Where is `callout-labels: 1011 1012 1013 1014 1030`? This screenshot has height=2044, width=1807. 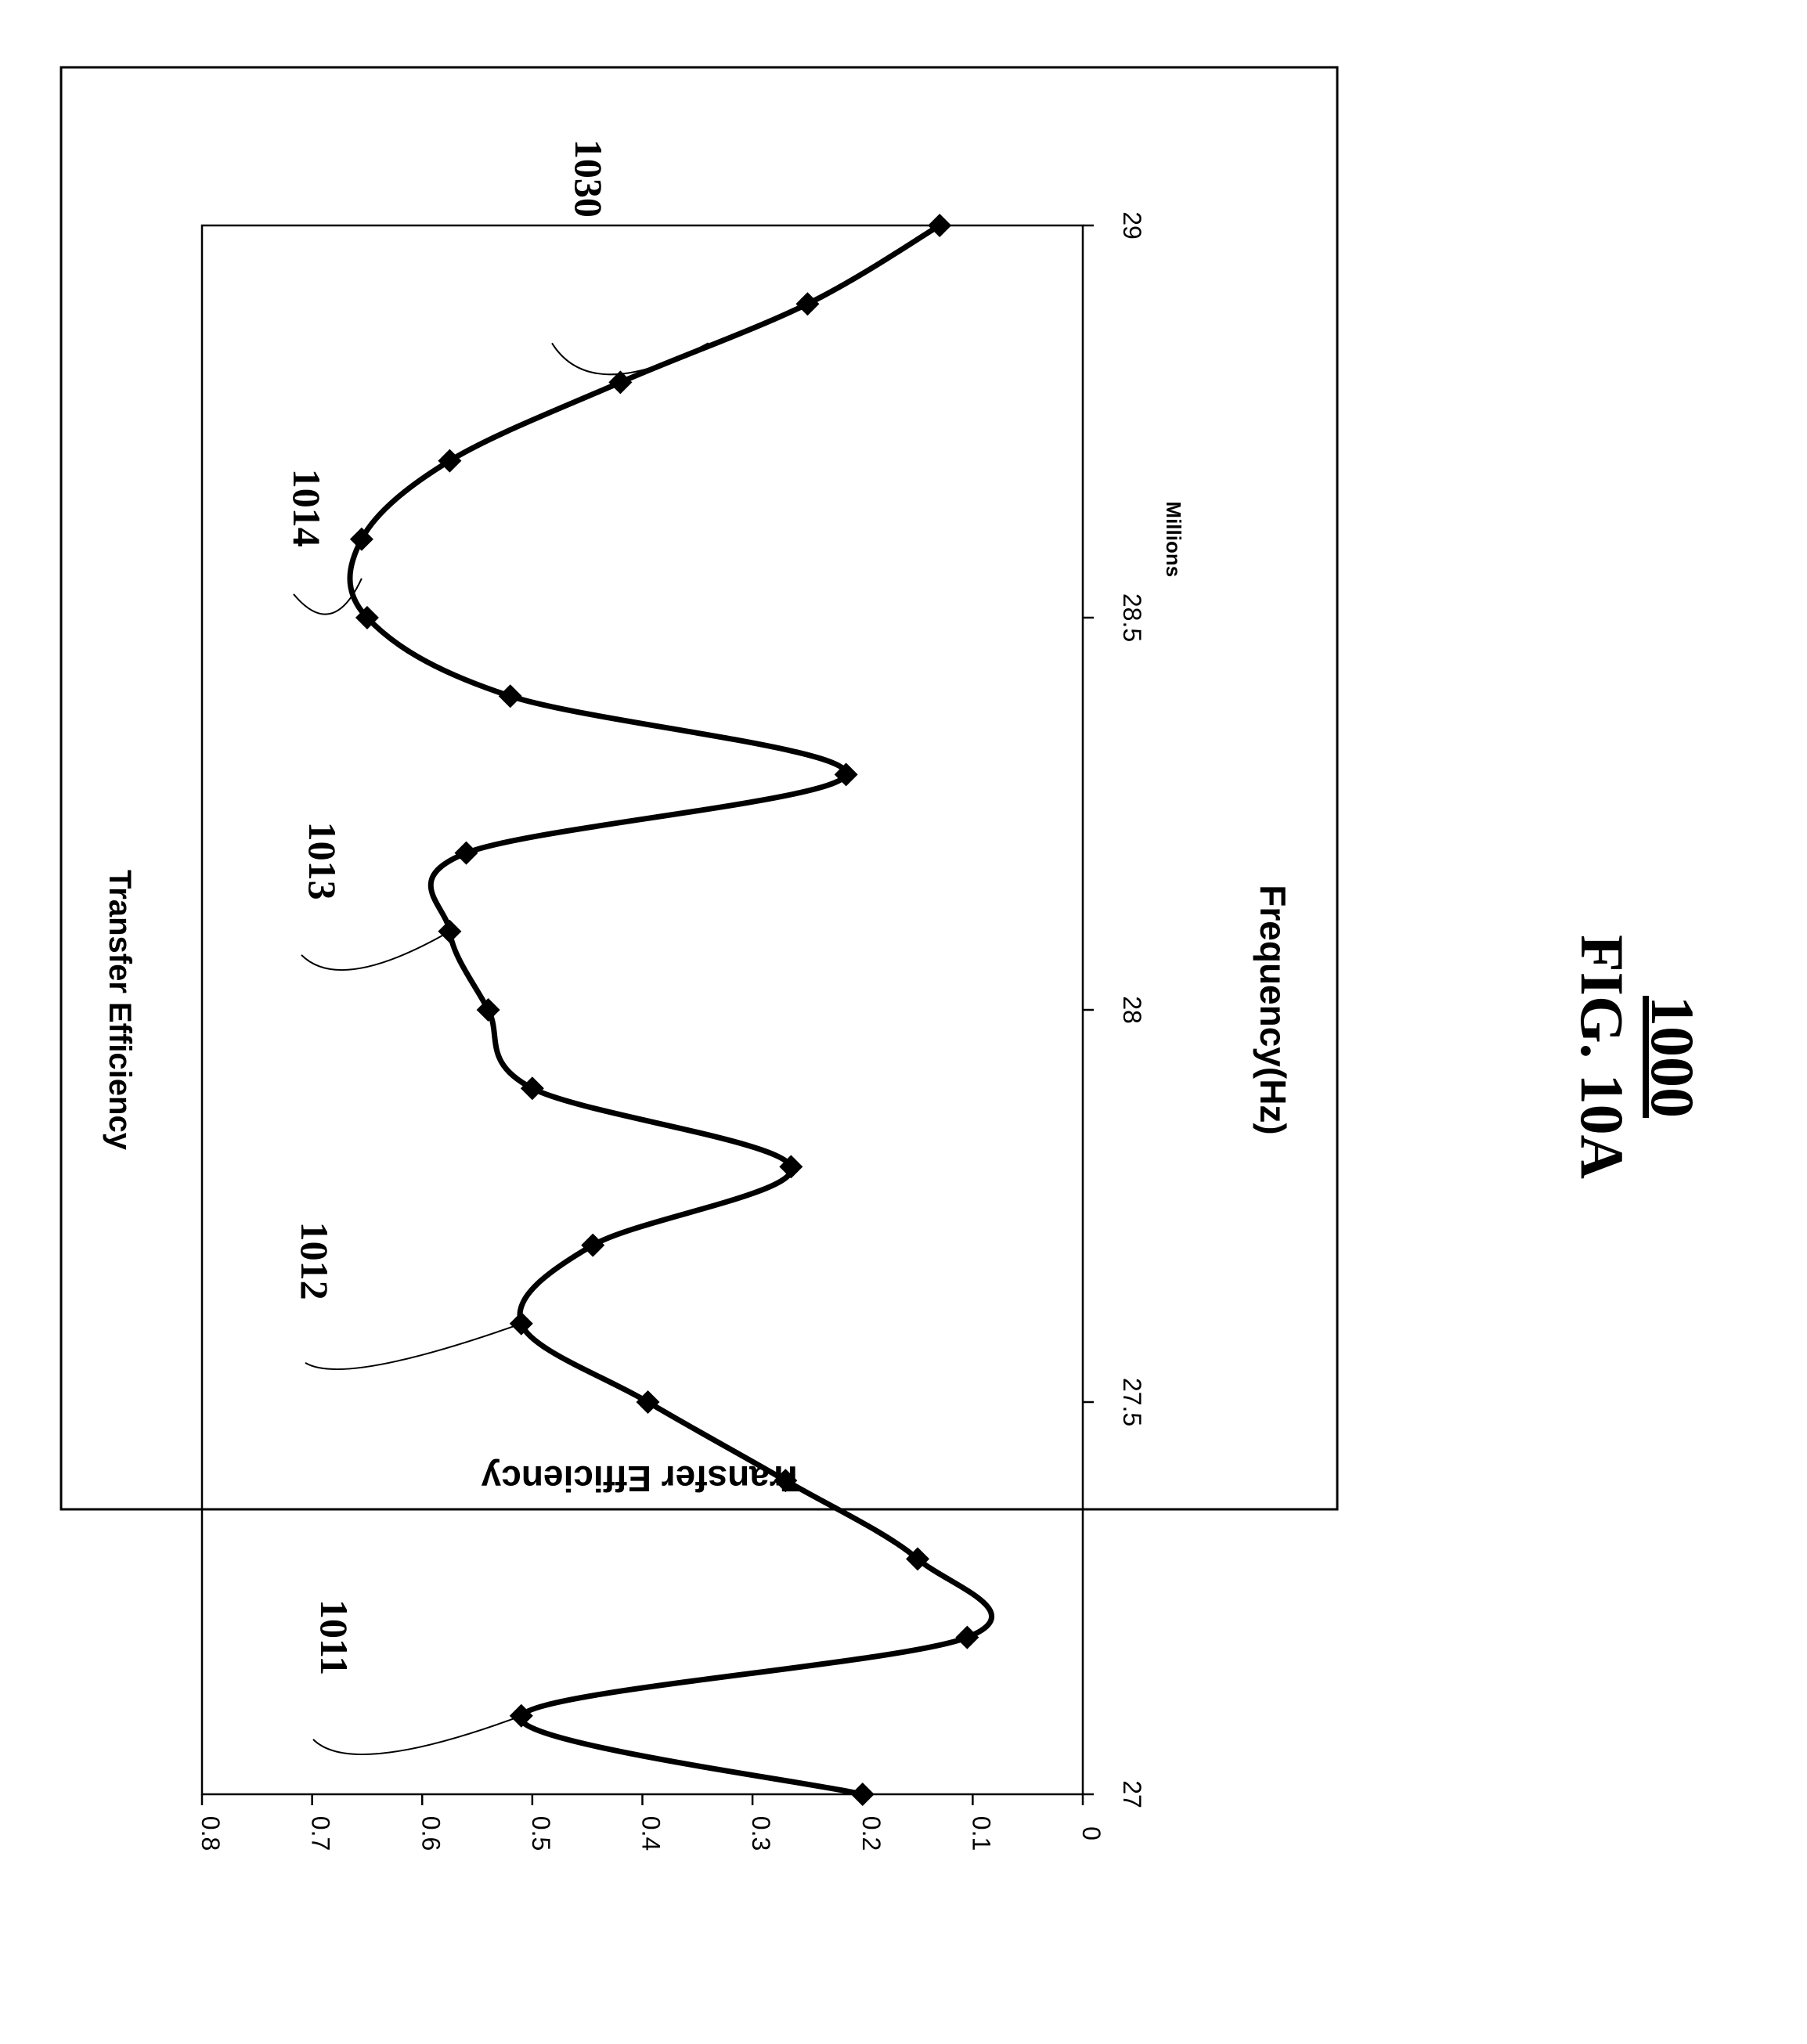
callout-labels: 1011 1012 1013 1014 1030 is located at coordinates (448, 907).